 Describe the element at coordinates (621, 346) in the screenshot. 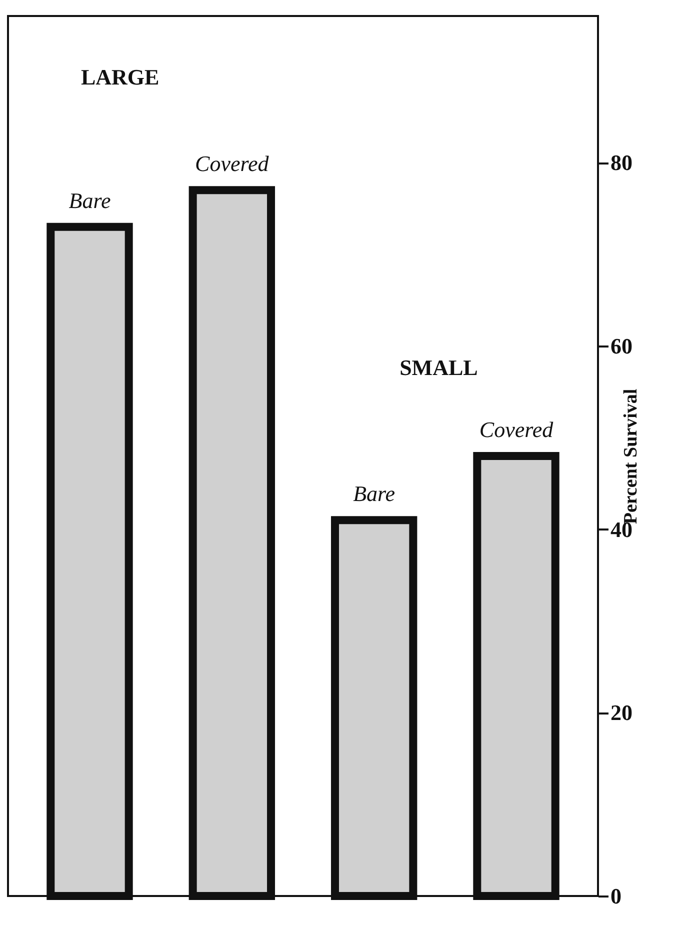

I see `y-tick-label: 60` at that location.